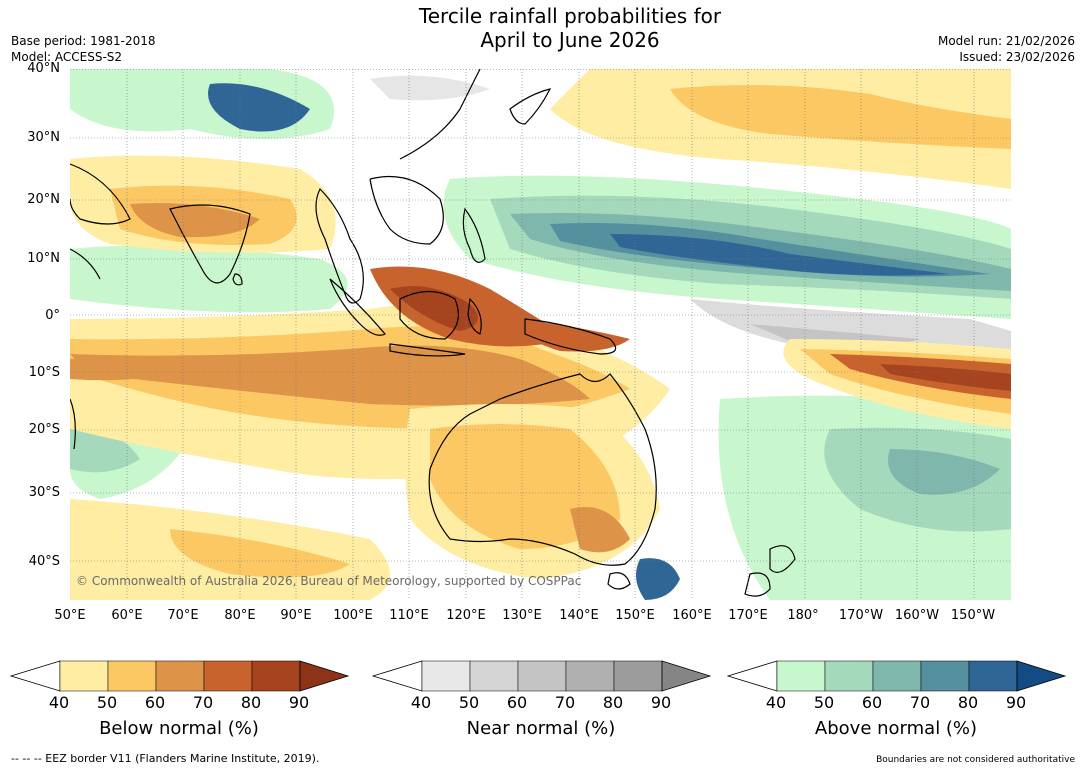 The height and width of the screenshot is (770, 1085). Describe the element at coordinates (973, 615) in the screenshot. I see `lon-label: 150°W` at that location.